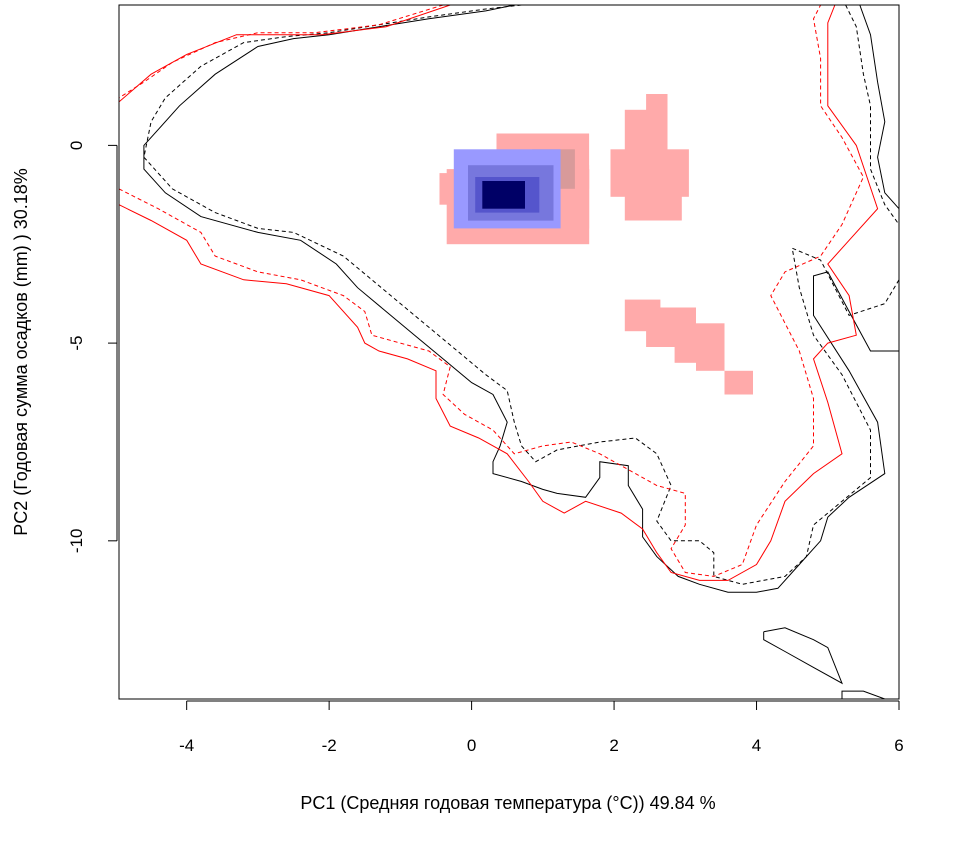  I want to click on x-tick-label: 6, so click(898, 745).